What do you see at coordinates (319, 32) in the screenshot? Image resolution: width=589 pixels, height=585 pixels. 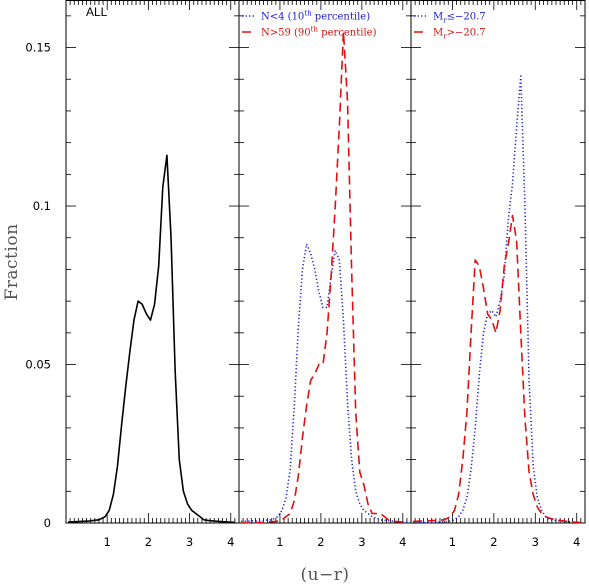 I see `legend-label-2-2: N>59 (90th percentile)` at bounding box center [319, 32].